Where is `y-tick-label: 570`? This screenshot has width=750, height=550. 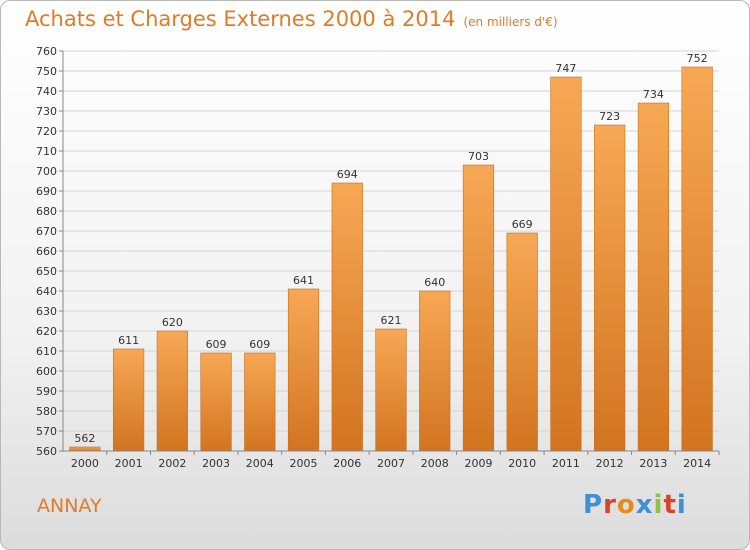
y-tick-label: 570 is located at coordinates (46, 431).